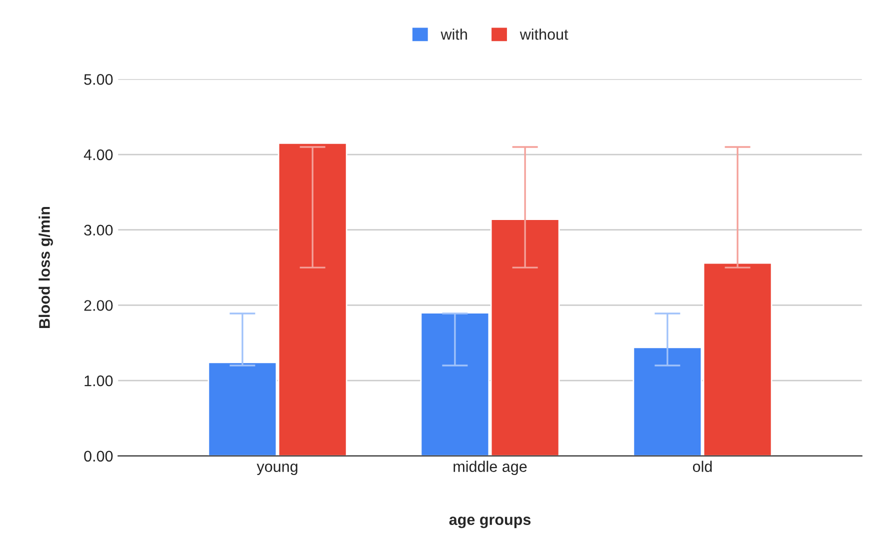  I want to click on x-tick-label: old, so click(702, 466).